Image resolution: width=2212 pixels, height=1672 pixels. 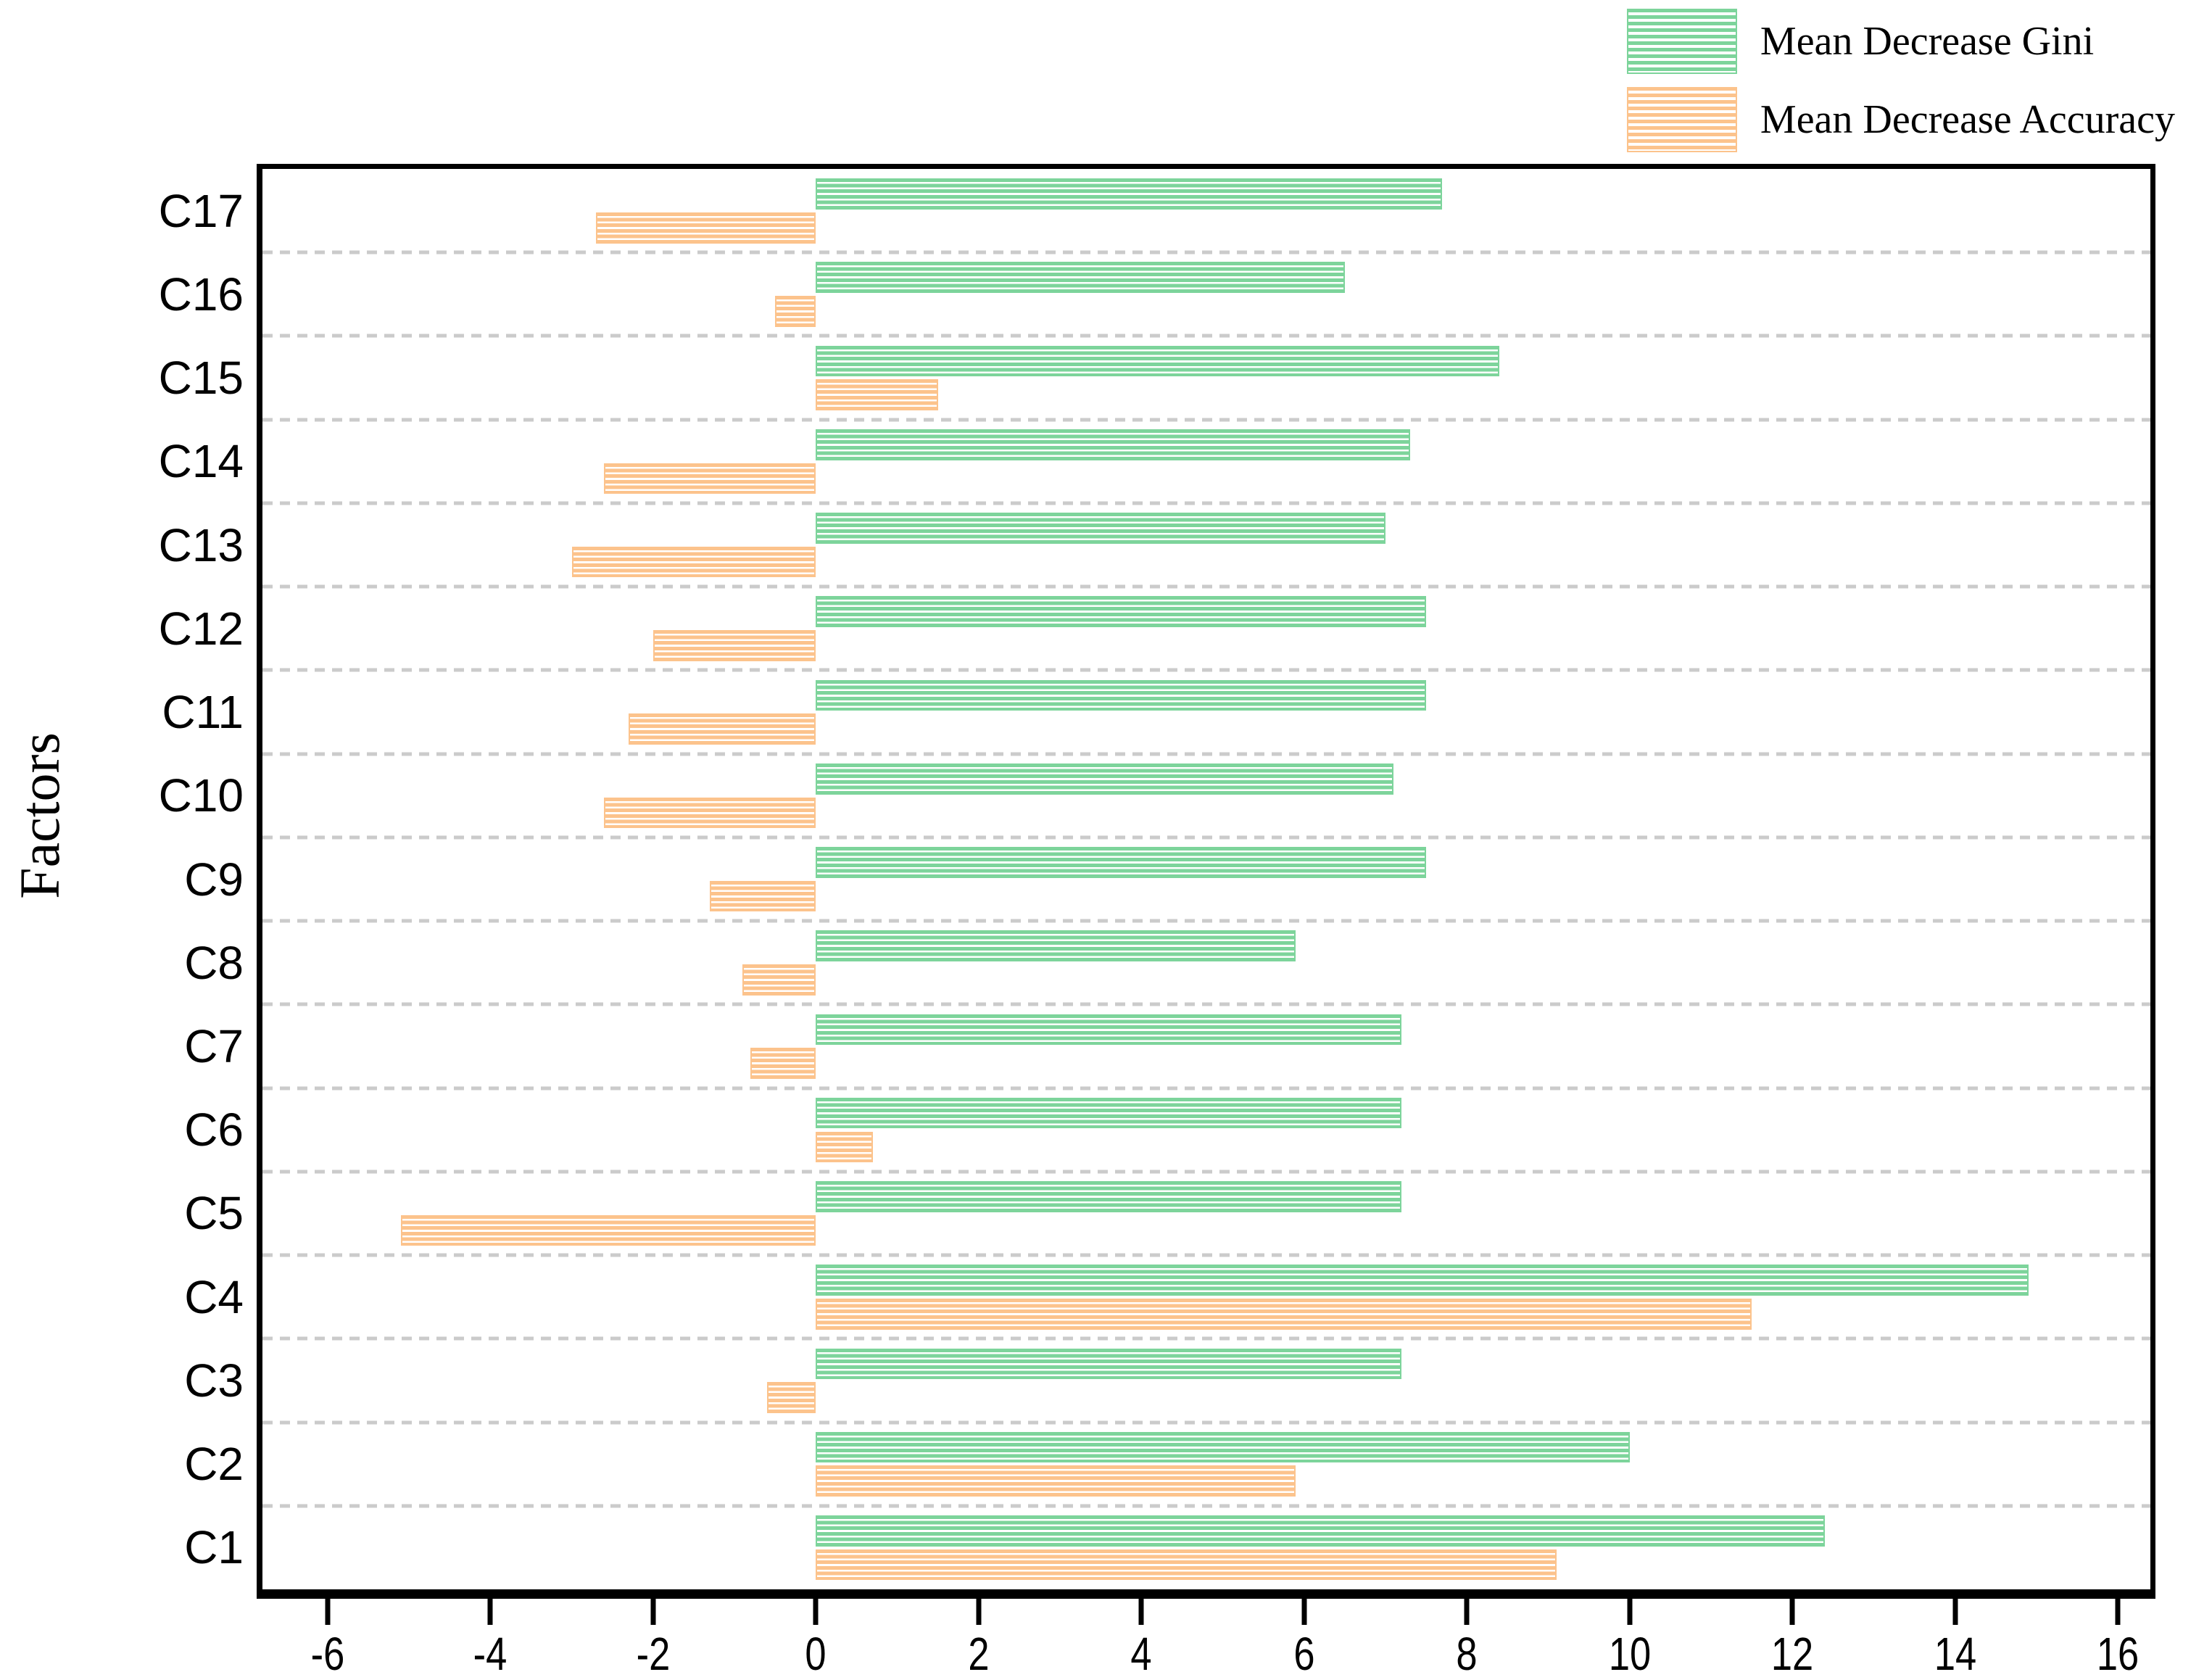 I want to click on bar-c12-gini, so click(x=1121, y=612).